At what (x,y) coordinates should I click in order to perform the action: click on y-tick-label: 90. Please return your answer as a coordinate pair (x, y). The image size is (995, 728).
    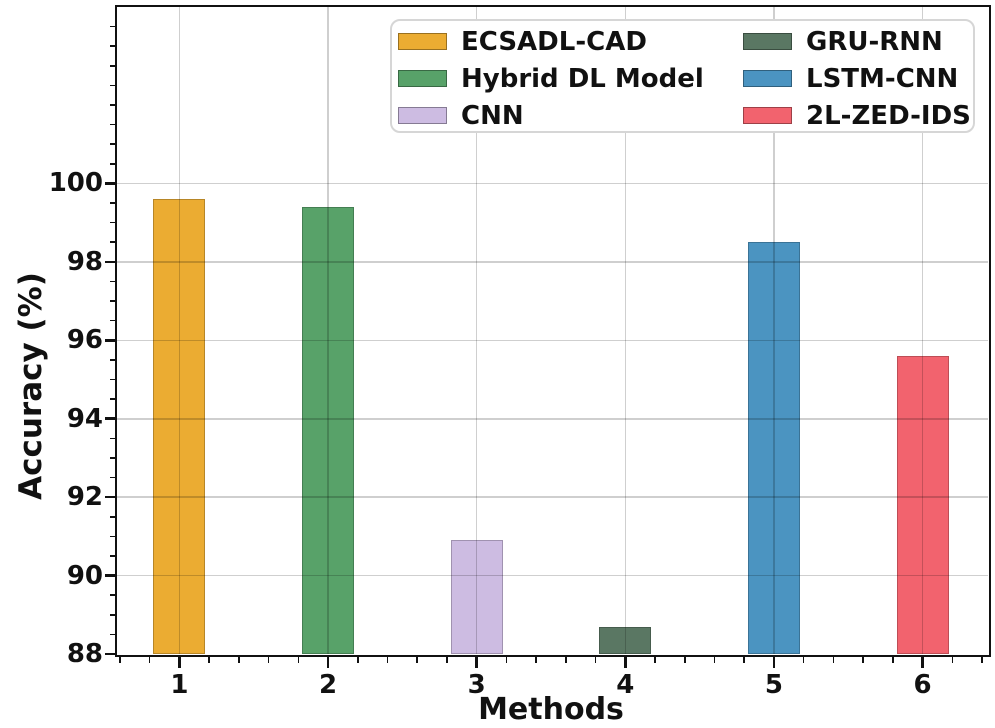
    Looking at the image, I should click on (84, 575).